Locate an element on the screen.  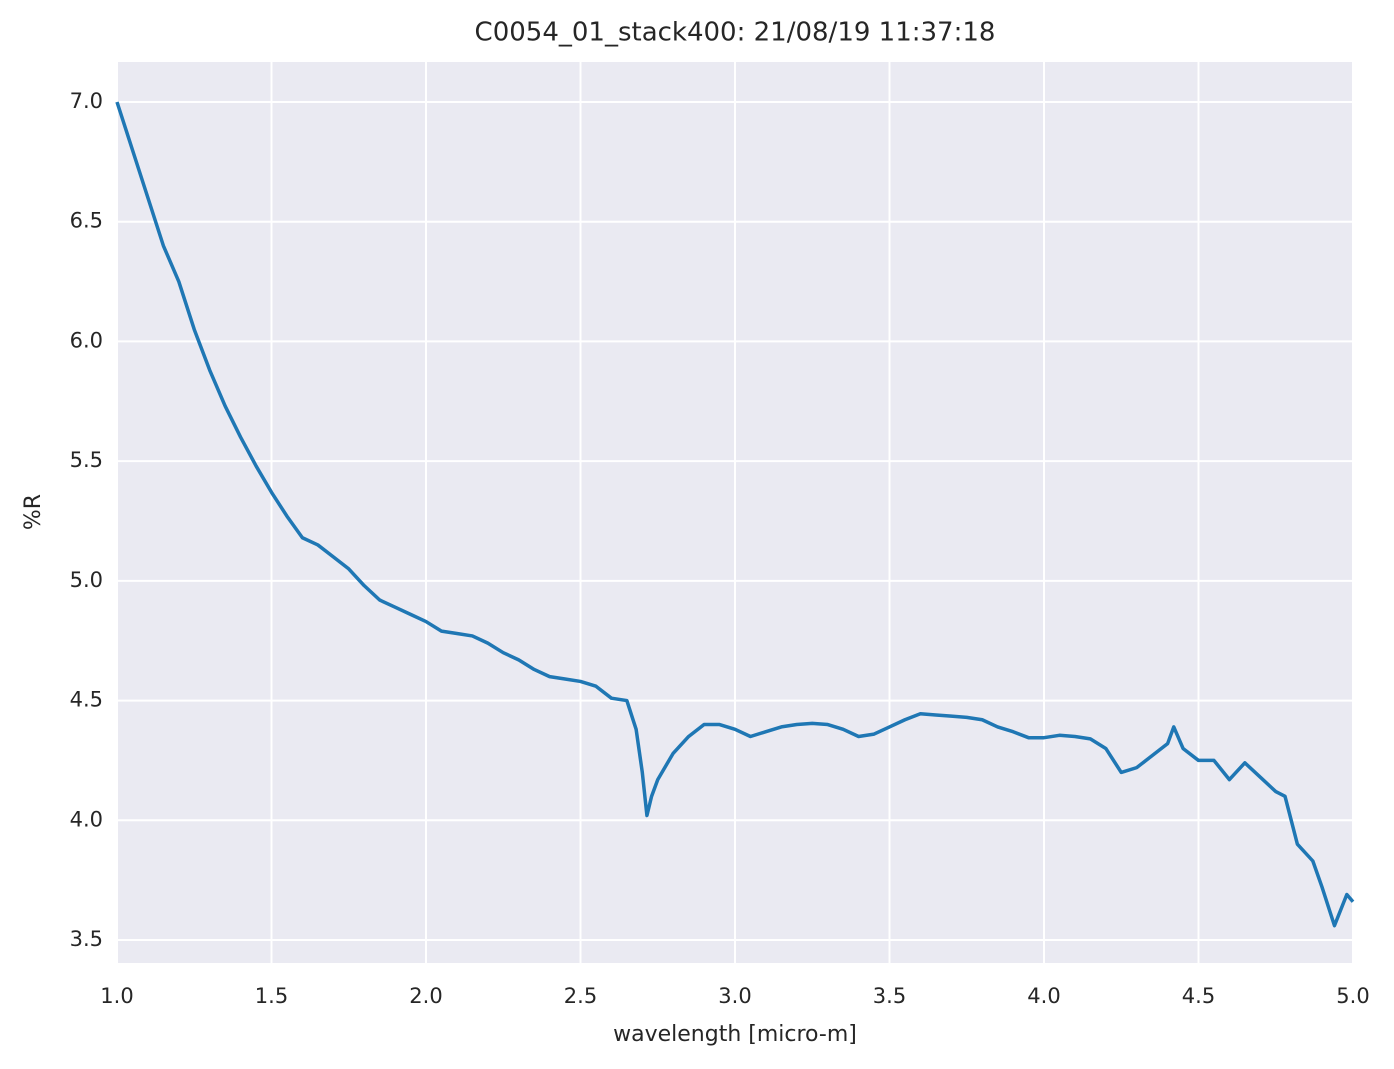
x-tick-label: 3.0 is located at coordinates (734, 996).